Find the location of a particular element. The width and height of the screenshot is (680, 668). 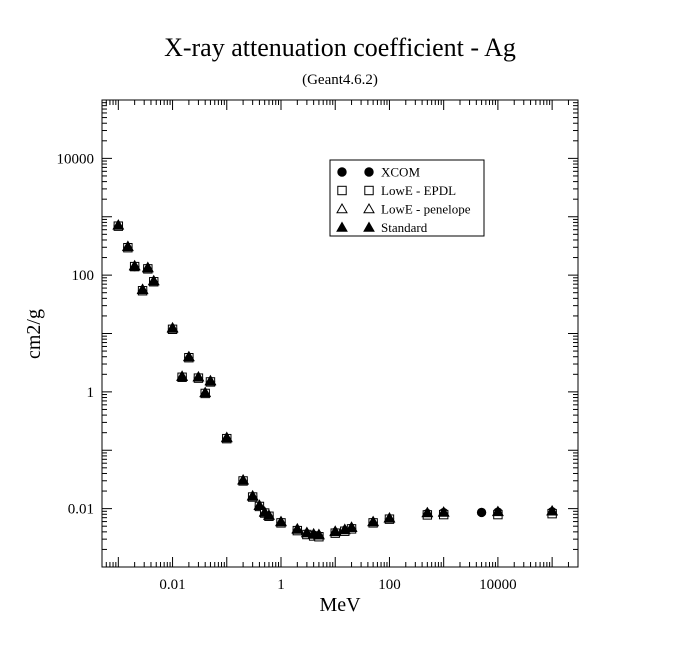

legend: XCOM LowE - EPDL LowE - penelope Standard is located at coordinates (407, 198).